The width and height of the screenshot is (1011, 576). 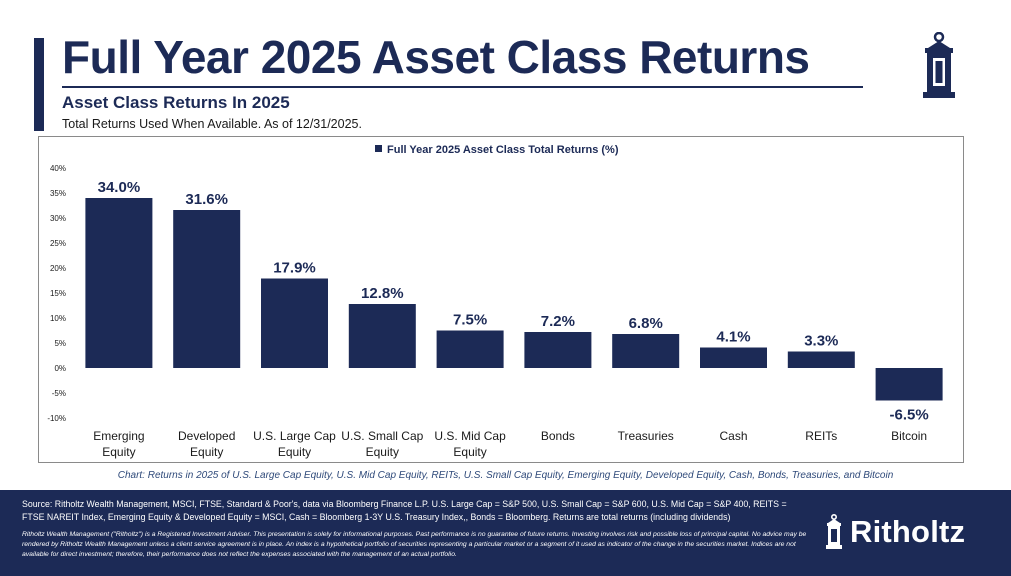 I want to click on data-label: 7.2%, so click(x=558, y=321).